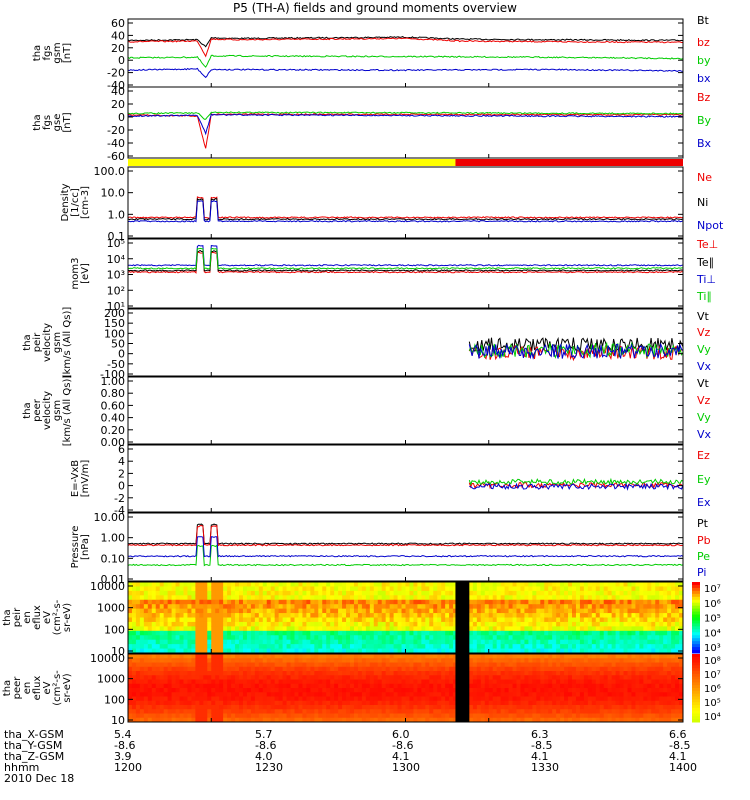  What do you see at coordinates (118, 720) in the screenshot?
I see `y-tick-label: 10` at bounding box center [118, 720].